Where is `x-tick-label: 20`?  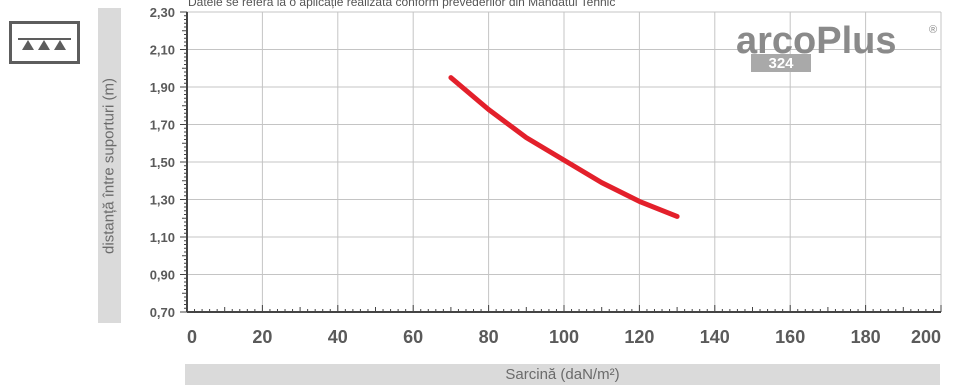
x-tick-label: 20 is located at coordinates (262, 337).